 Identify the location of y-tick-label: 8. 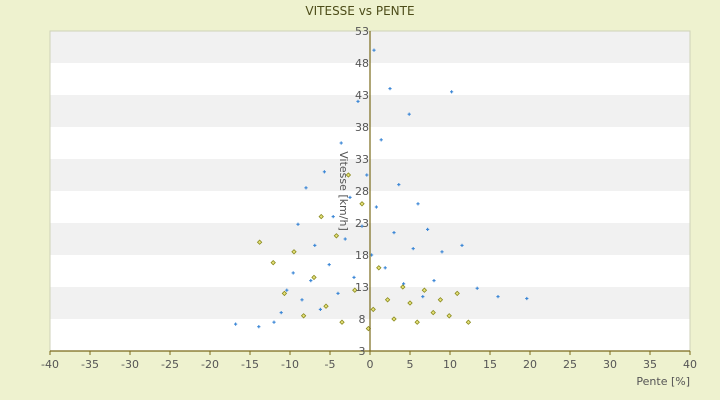
(362, 319).